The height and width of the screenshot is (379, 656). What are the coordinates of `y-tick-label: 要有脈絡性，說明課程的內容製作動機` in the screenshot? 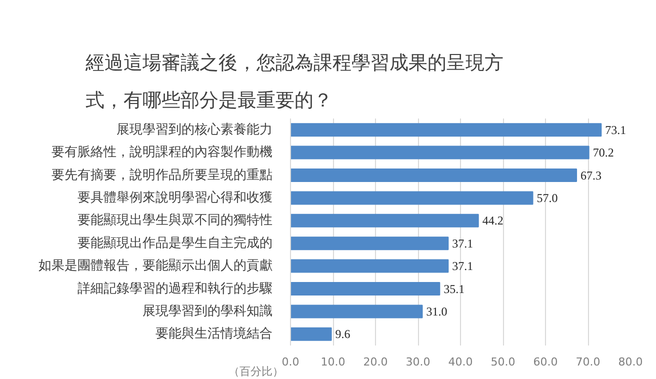 It's located at (162, 152).